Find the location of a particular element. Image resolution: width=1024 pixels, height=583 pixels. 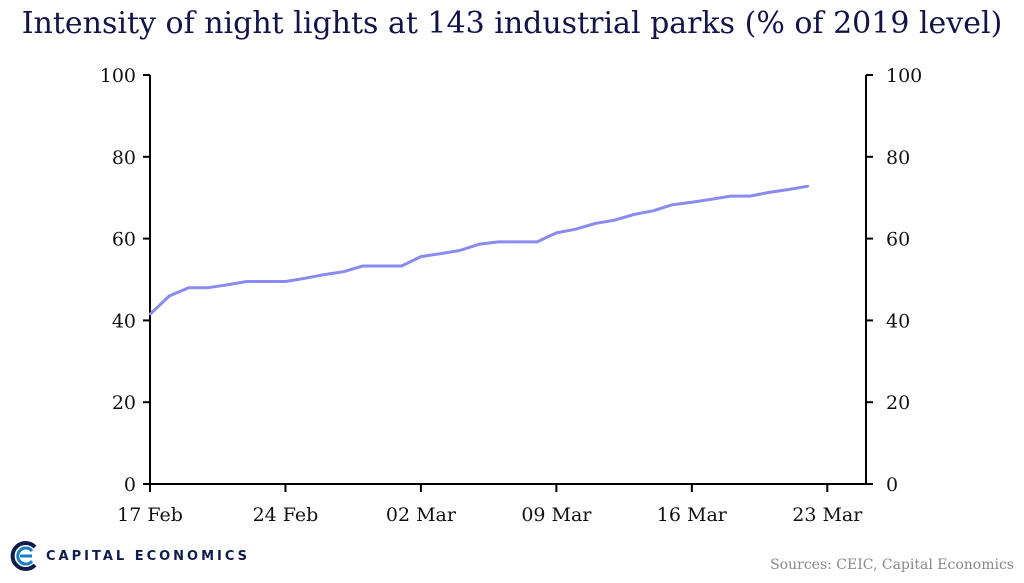

left-y-tick-label: 40 is located at coordinates (124, 321).